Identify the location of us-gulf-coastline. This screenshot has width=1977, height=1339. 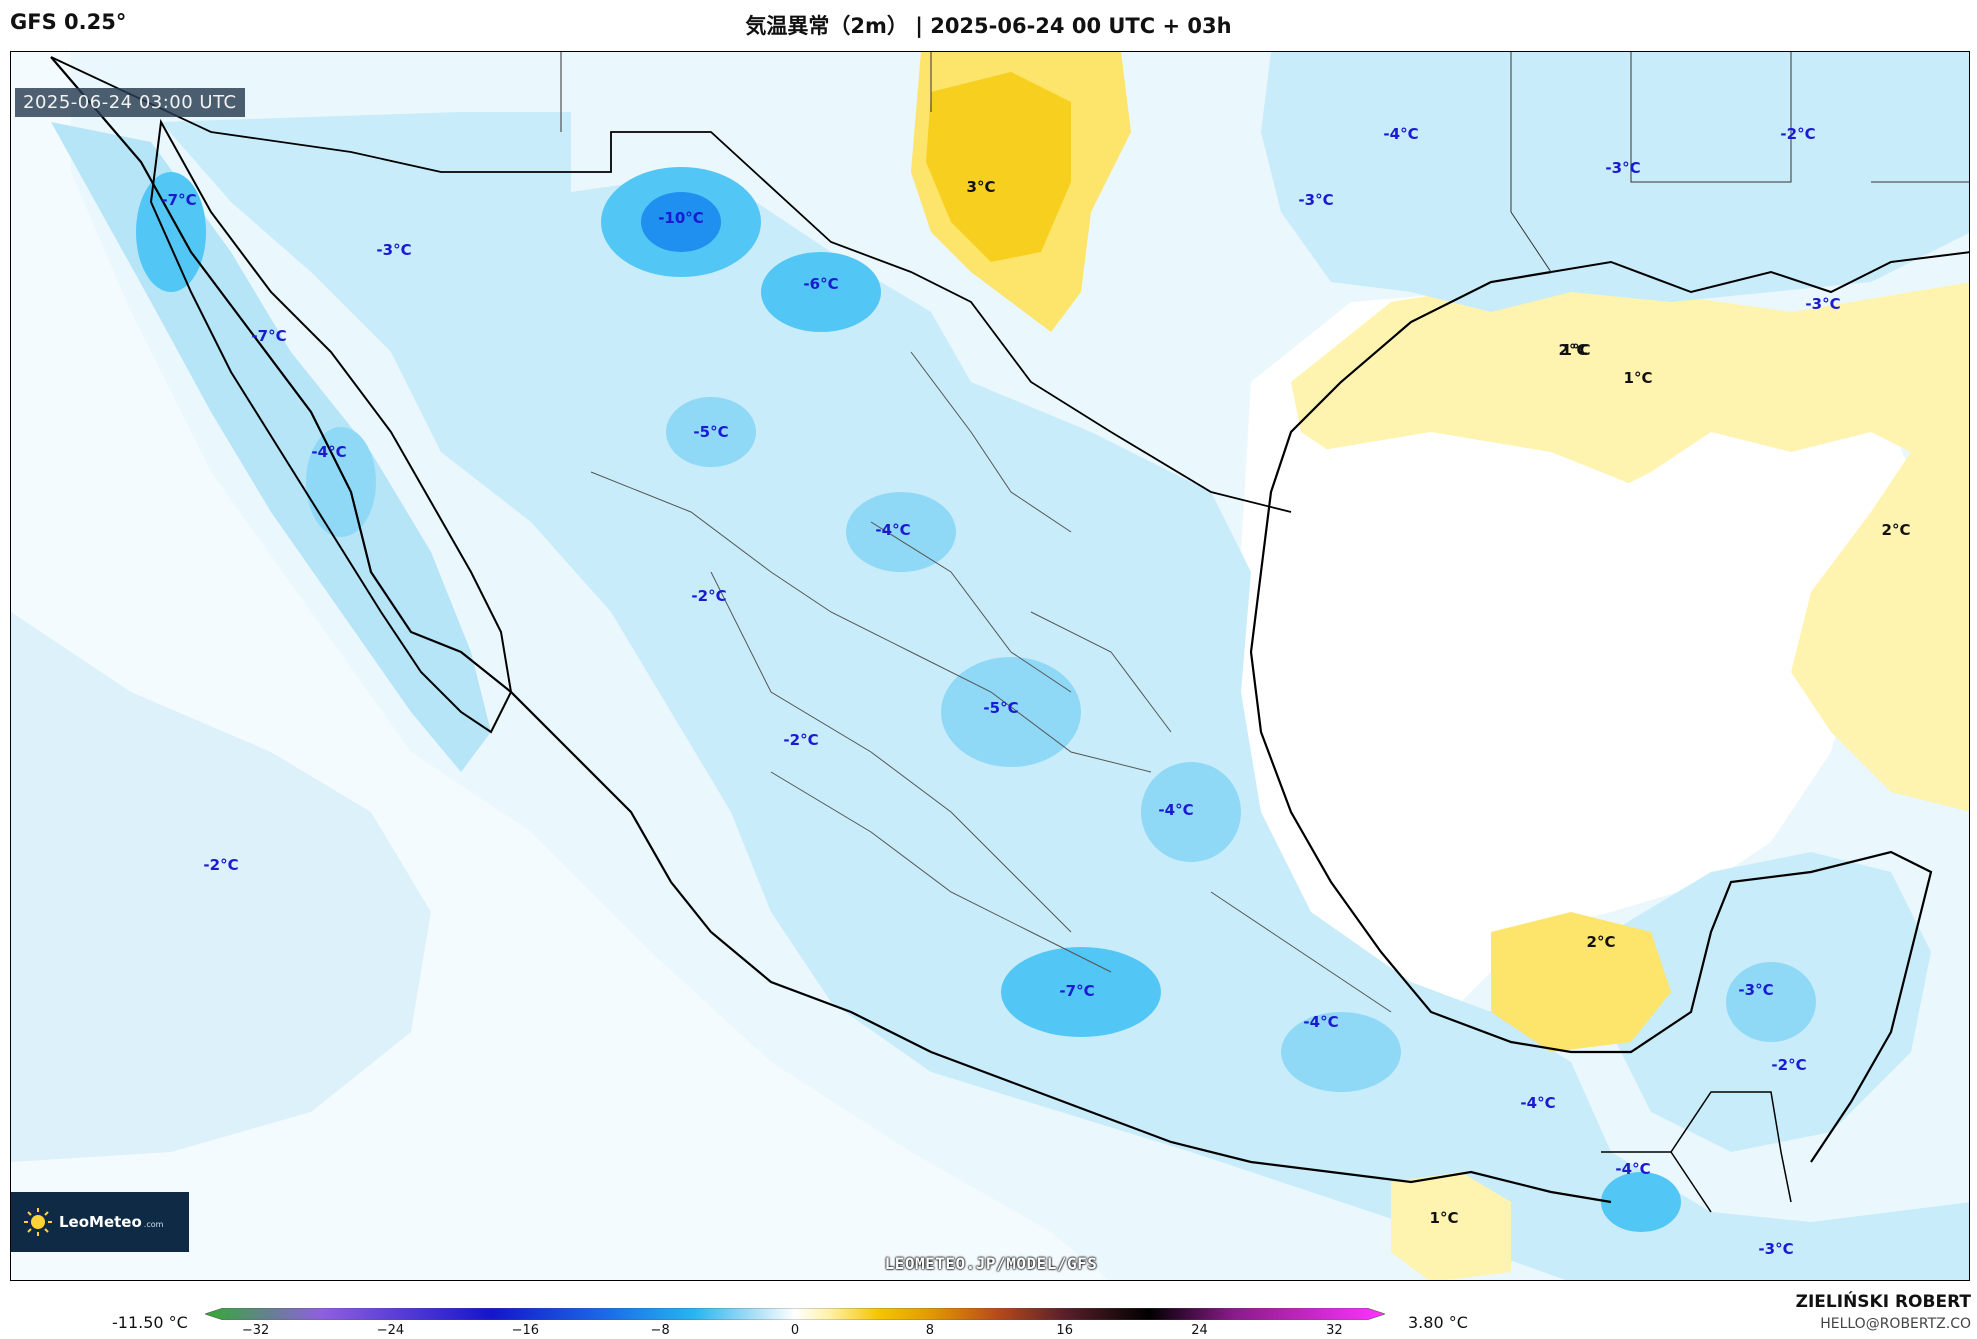
(1759, 272).